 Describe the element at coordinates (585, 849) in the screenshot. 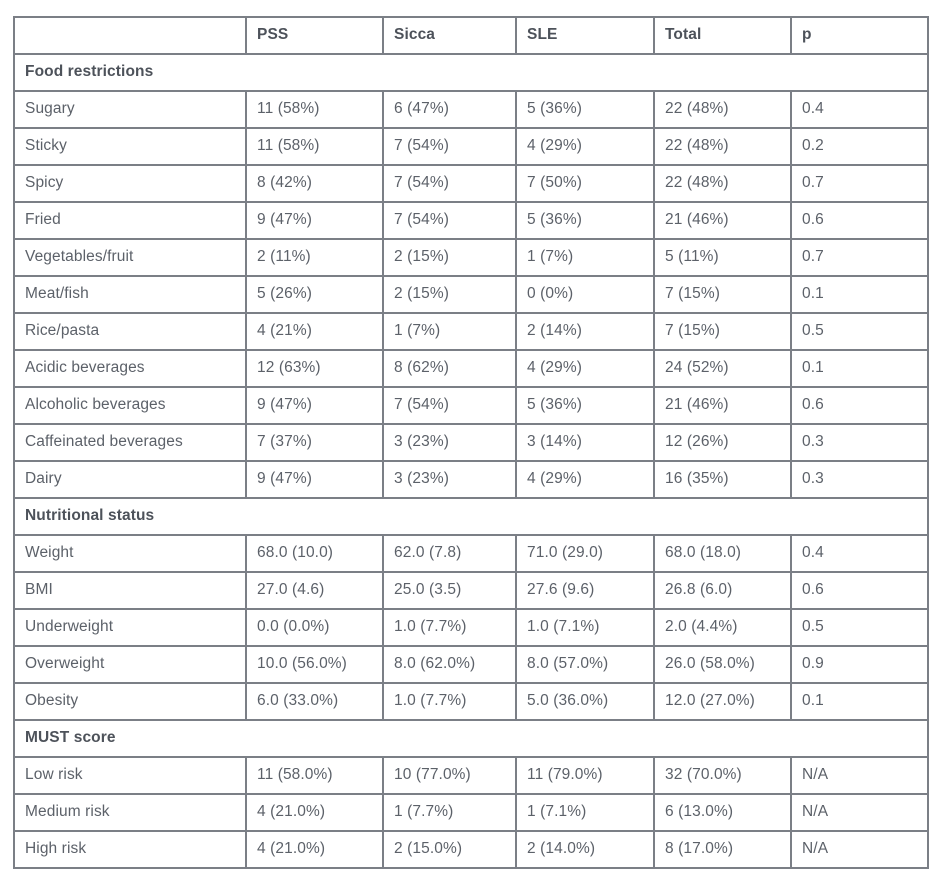

I see `value-cell: 2 (14.0%)` at that location.